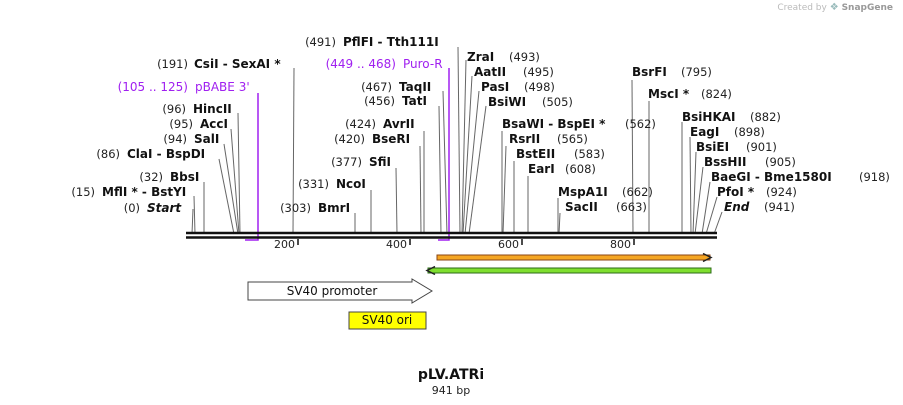  Describe the element at coordinates (524, 57) in the screenshot. I see `site-pos: (493)` at that location.